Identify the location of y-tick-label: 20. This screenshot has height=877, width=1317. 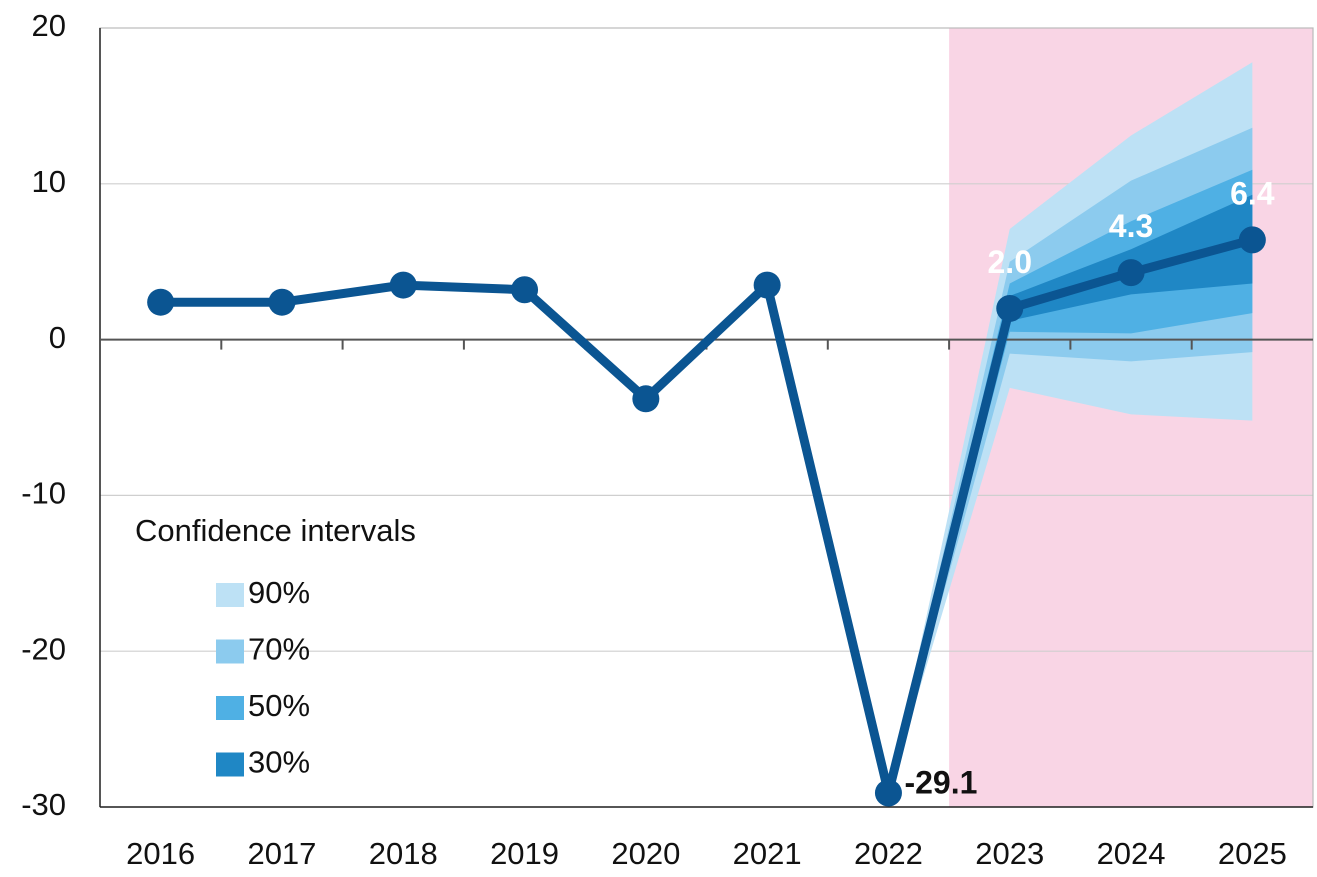
(49, 25).